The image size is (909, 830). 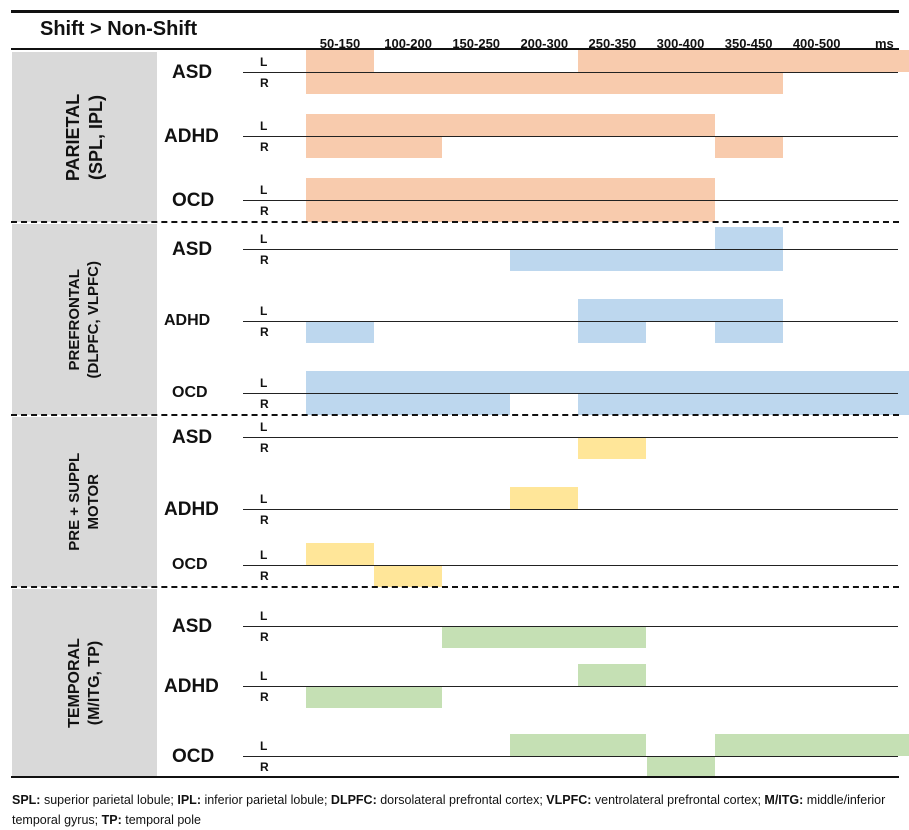 What do you see at coordinates (612, 43) in the screenshot?
I see `time-window-label: 250-350` at bounding box center [612, 43].